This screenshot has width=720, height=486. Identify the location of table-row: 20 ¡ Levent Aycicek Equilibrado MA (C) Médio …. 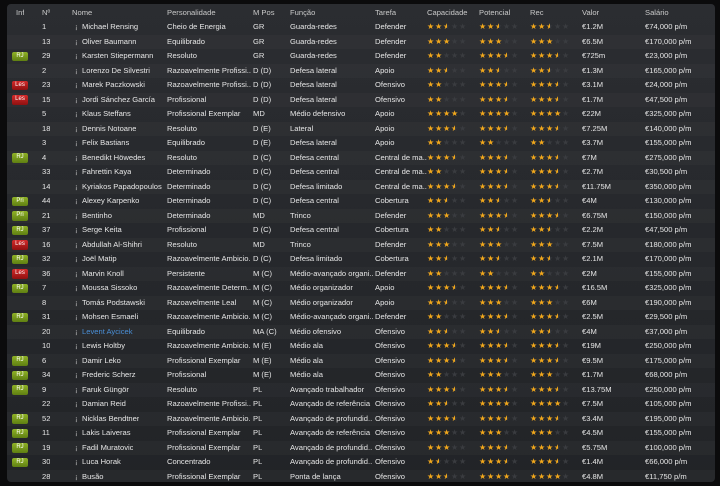
(361, 332).